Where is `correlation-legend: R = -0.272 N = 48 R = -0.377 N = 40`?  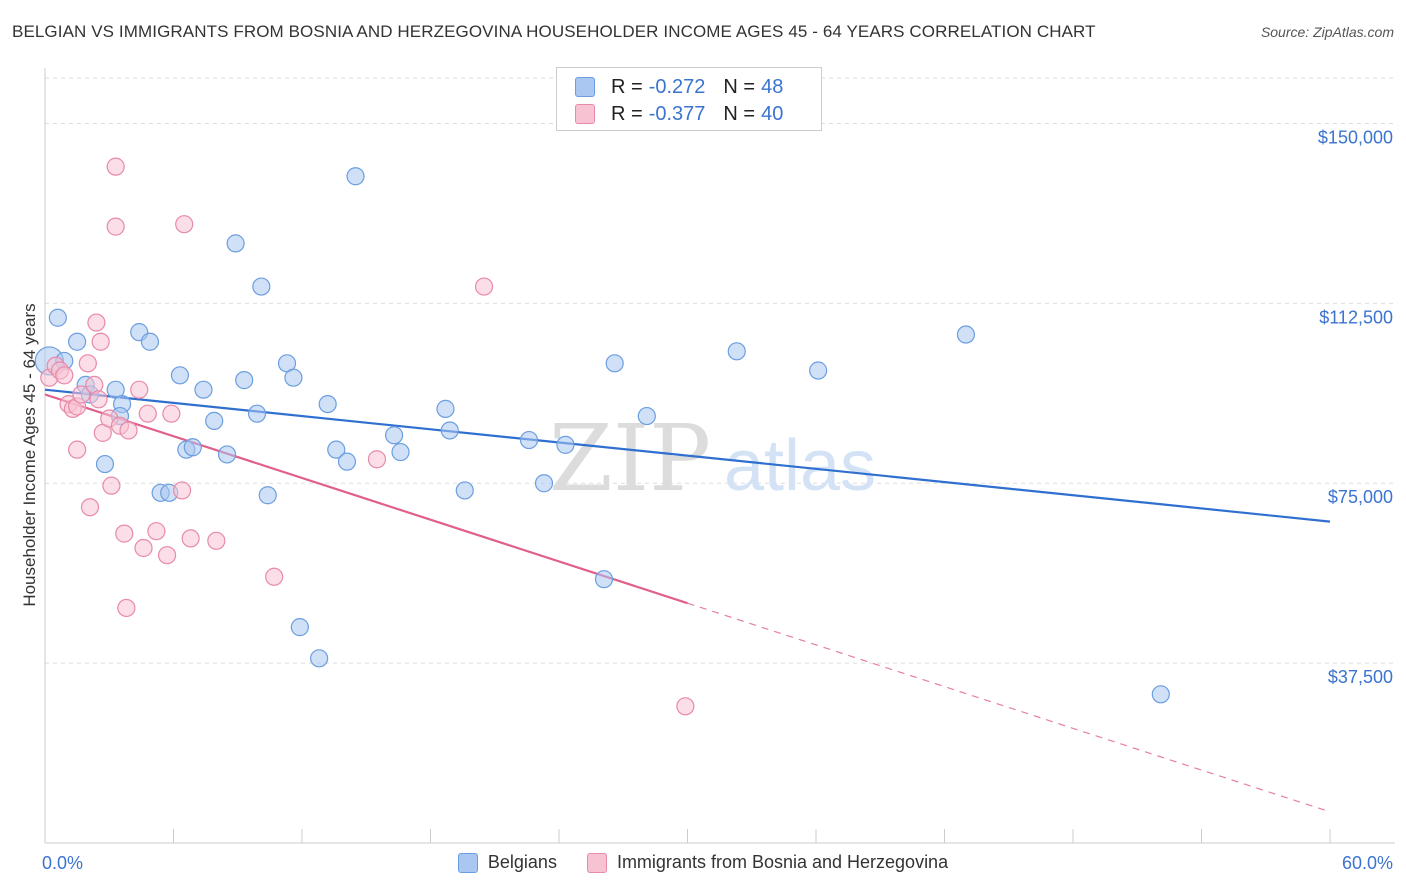 correlation-legend: R = -0.272 N = 48 R = -0.377 N = 40 is located at coordinates (689, 99).